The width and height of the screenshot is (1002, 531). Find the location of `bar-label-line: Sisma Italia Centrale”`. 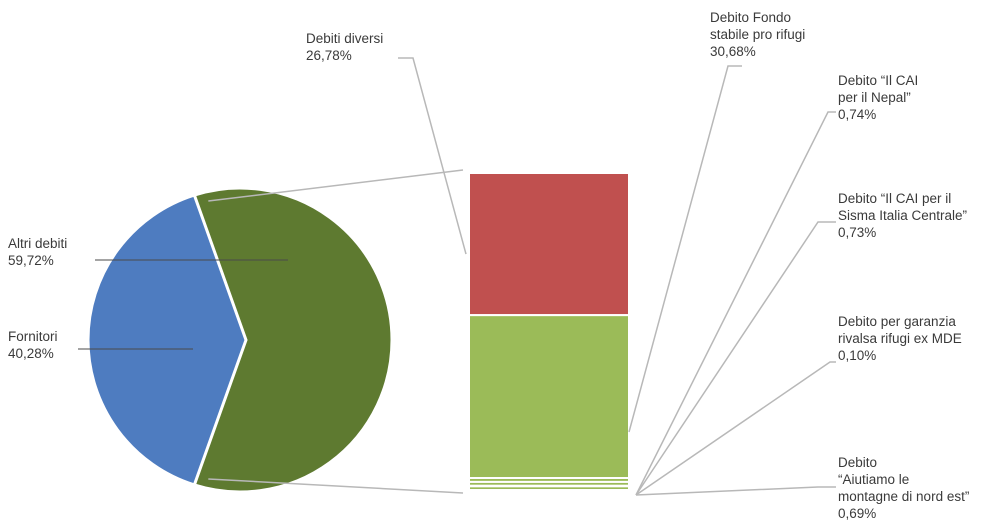

bar-label-line: Sisma Italia Centrale” is located at coordinates (902, 215).